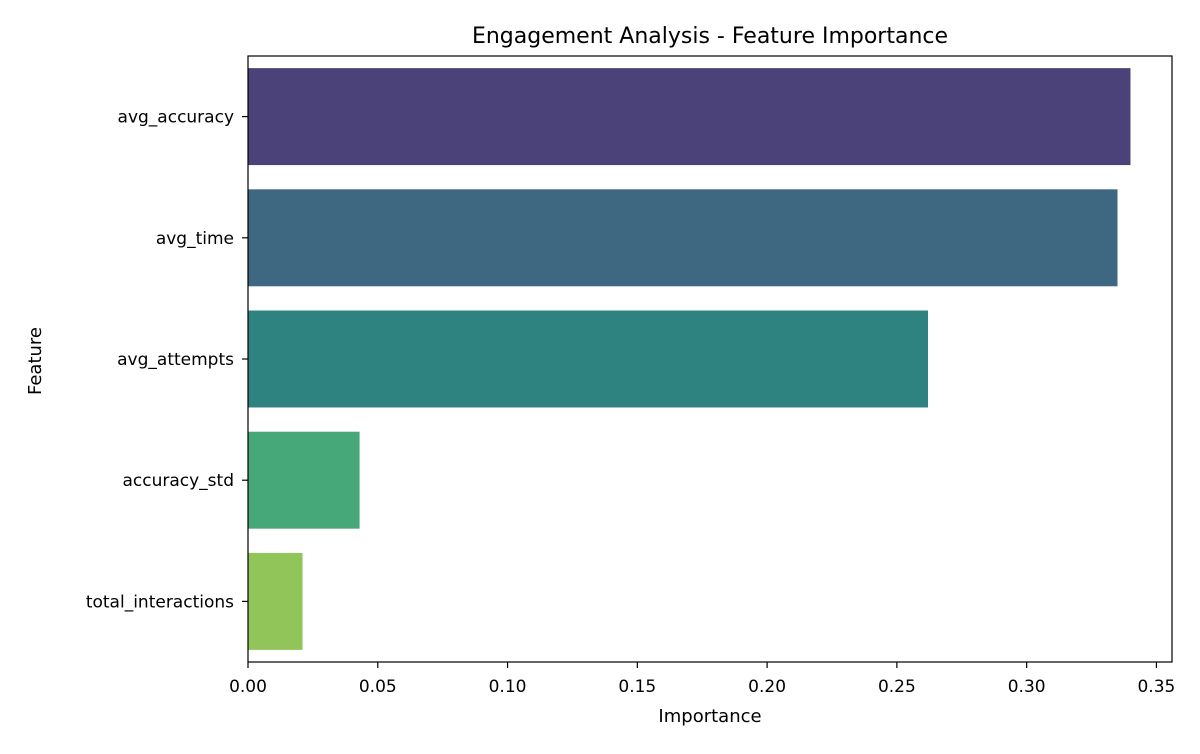  Describe the element at coordinates (176, 118) in the screenshot. I see `y-tick-label: avg_accuracy` at that location.